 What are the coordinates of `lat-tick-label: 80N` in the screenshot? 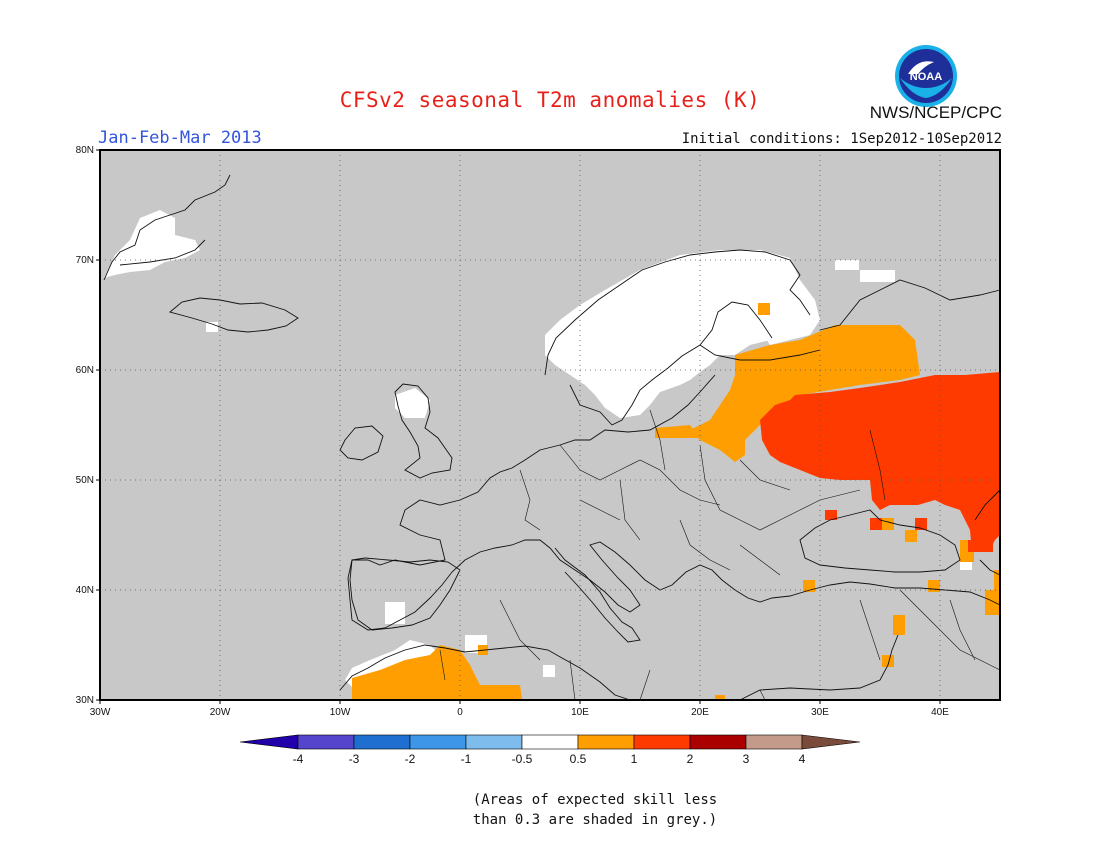 It's located at (85, 150).